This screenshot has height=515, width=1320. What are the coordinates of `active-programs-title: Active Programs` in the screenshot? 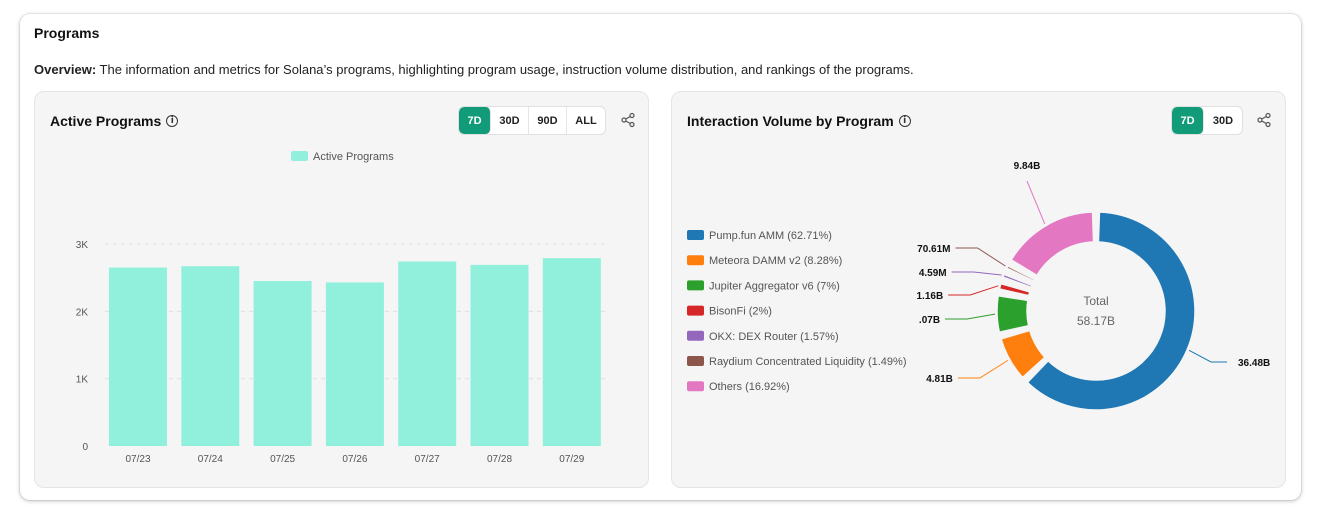 It's located at (106, 121).